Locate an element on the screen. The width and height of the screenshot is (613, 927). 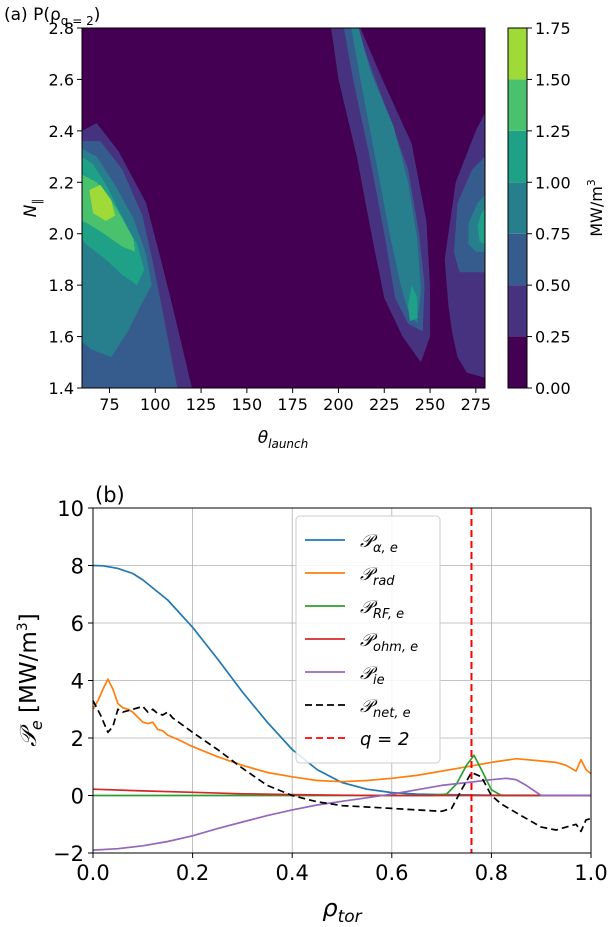
colorbar-ticks: 0.00 0.25 0.50 0.75 1.00 1.25 1.50 1.75 is located at coordinates (549, 208).